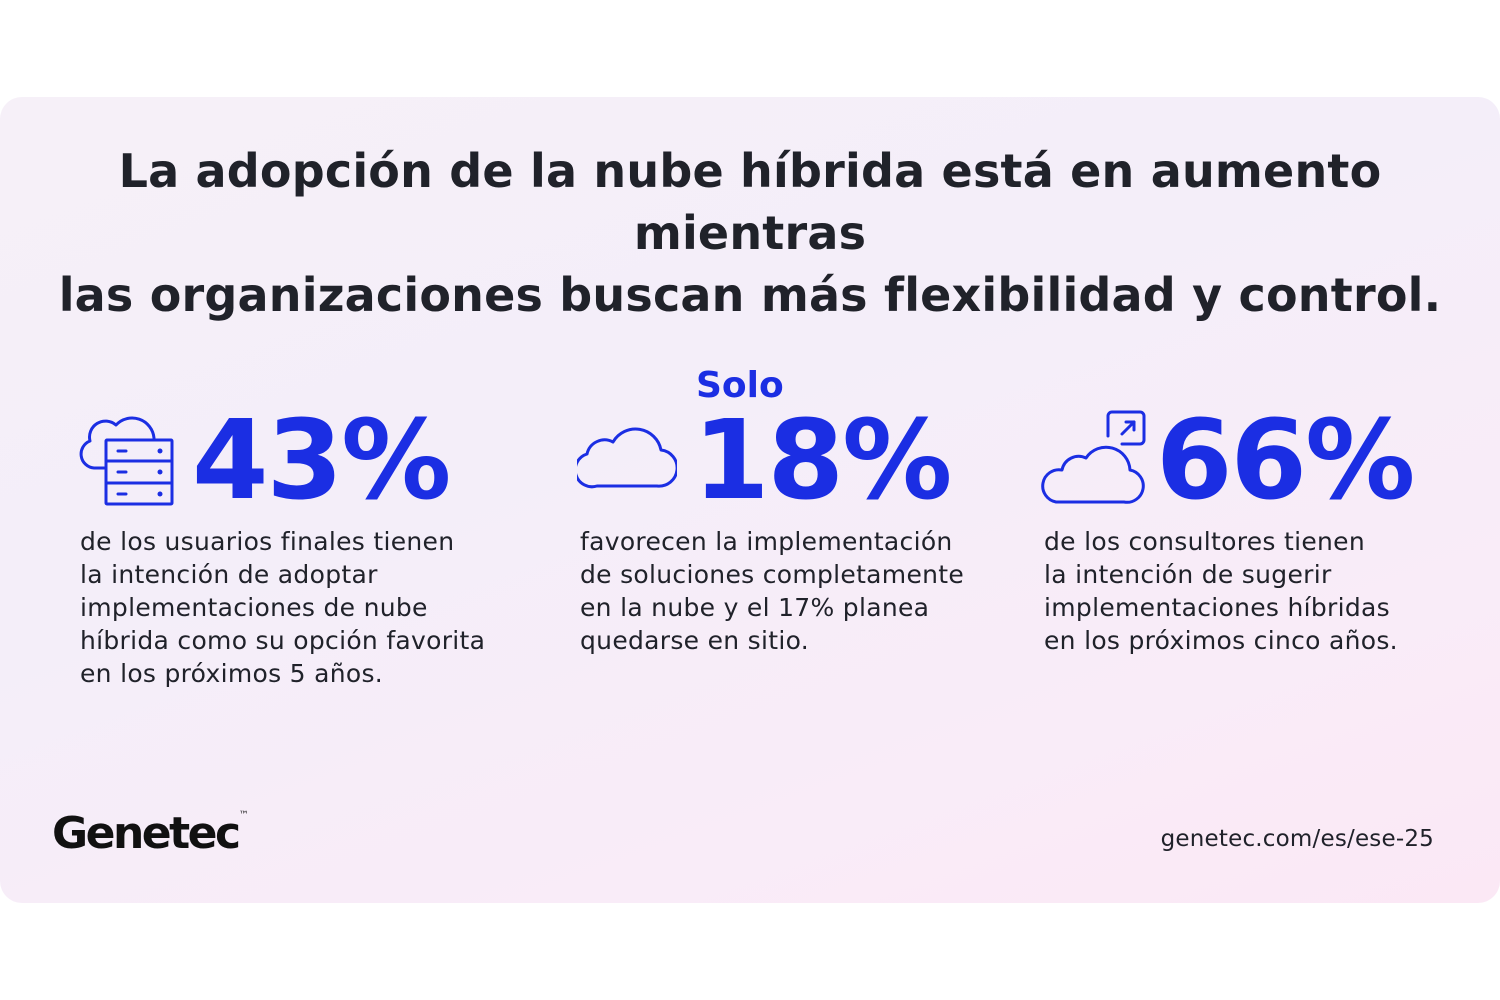 This screenshot has height=1000, width=1500. Describe the element at coordinates (283, 640) in the screenshot. I see `desc-line: híbrida como su opción favorita` at that location.